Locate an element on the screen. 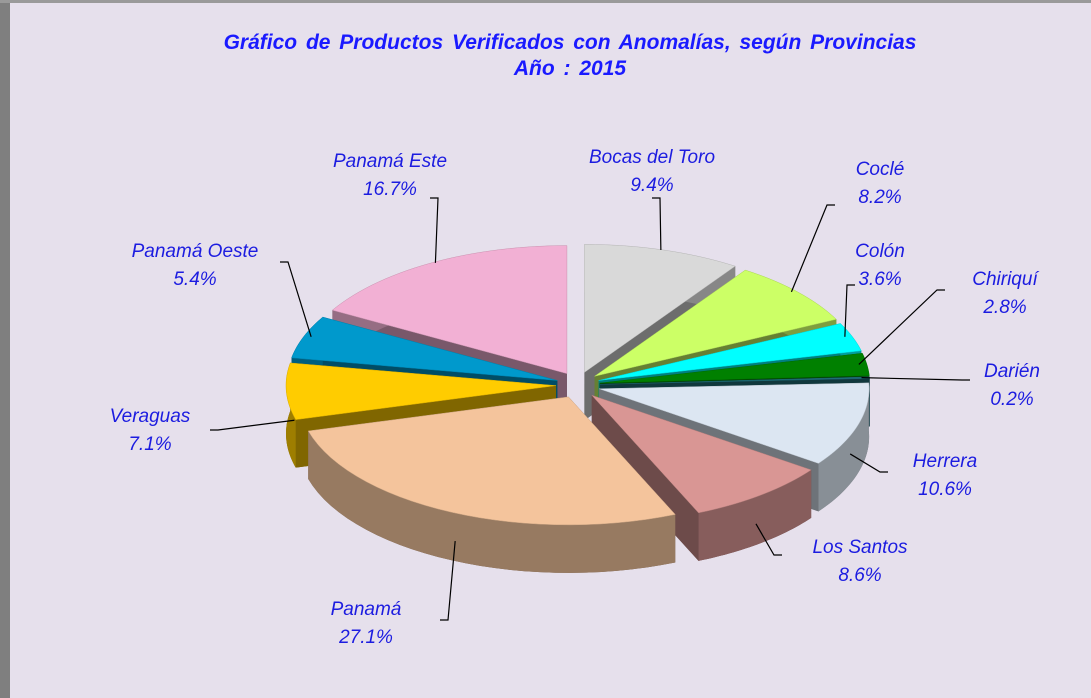 Image resolution: width=1091 pixels, height=698 pixels. slice-label: Coclé is located at coordinates (880, 169).